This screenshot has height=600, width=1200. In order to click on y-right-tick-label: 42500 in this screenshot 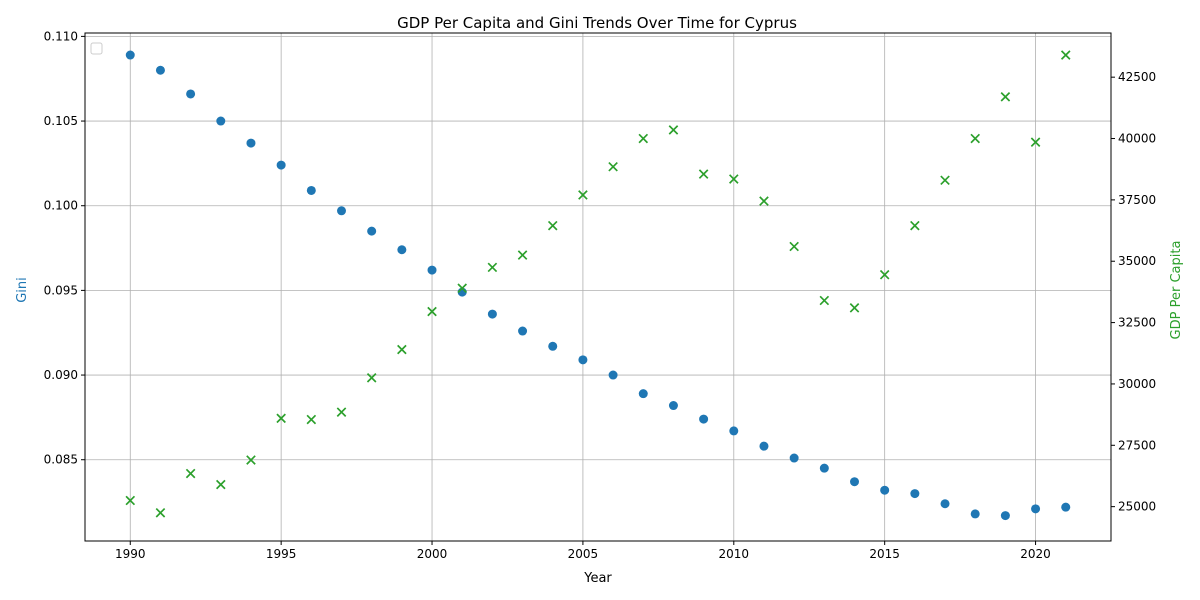, I will do `click(1137, 77)`.